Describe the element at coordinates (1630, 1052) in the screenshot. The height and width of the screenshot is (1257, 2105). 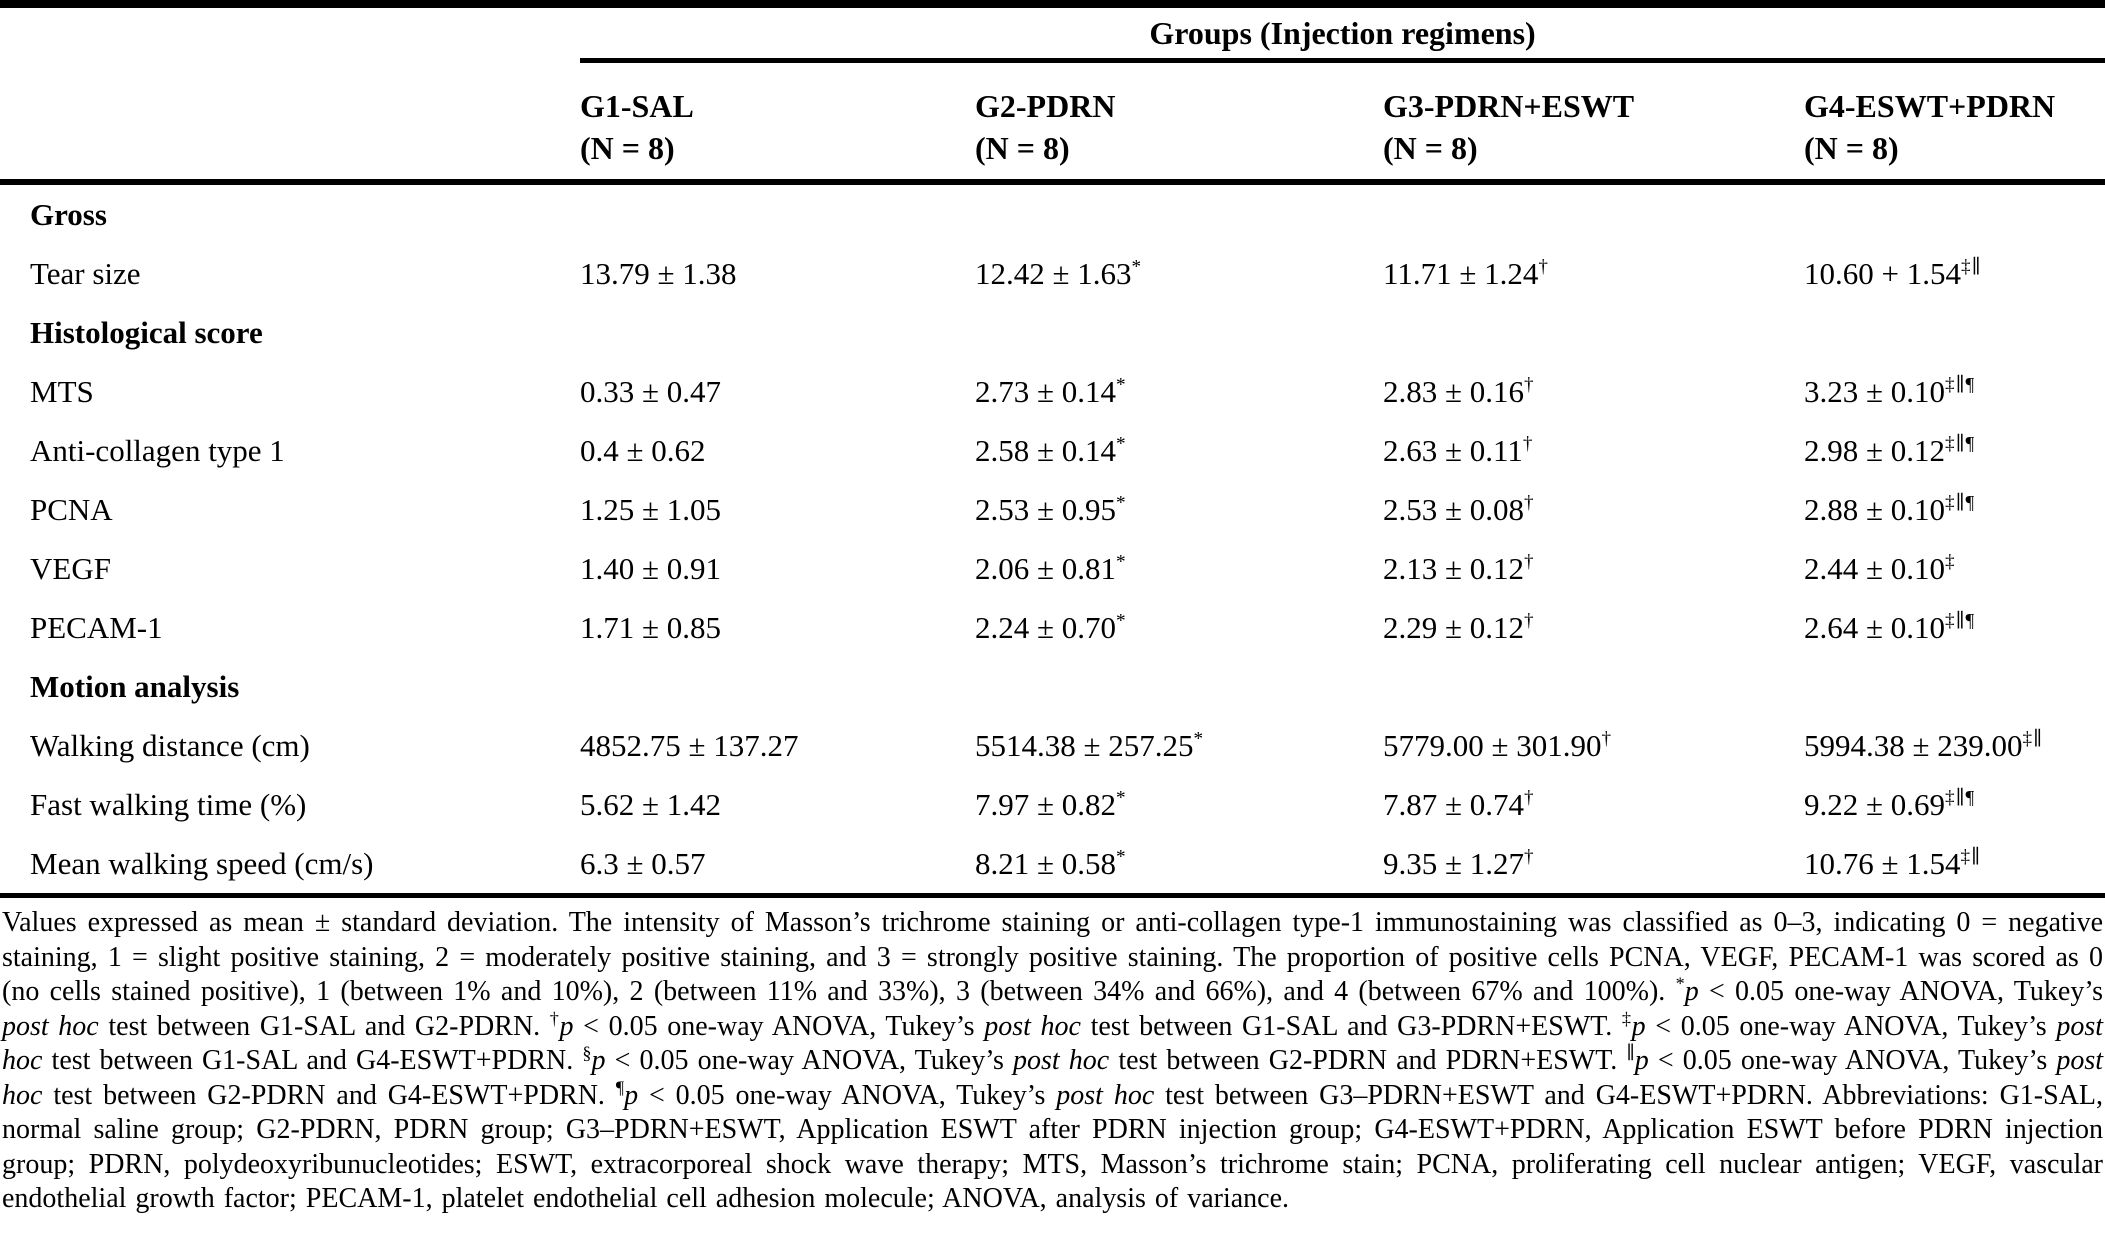
I see `footnote-marker: ∥` at that location.